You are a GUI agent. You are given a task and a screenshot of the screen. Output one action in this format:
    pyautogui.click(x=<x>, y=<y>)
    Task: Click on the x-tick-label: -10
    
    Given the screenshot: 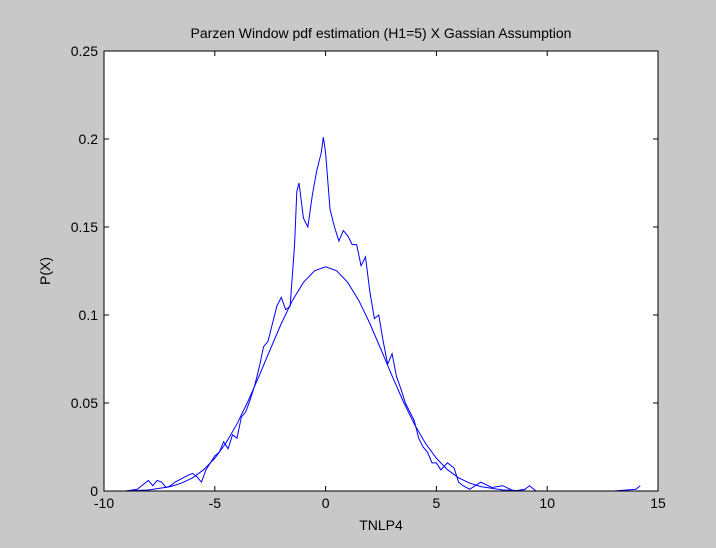 What is the action you would take?
    pyautogui.click(x=104, y=503)
    